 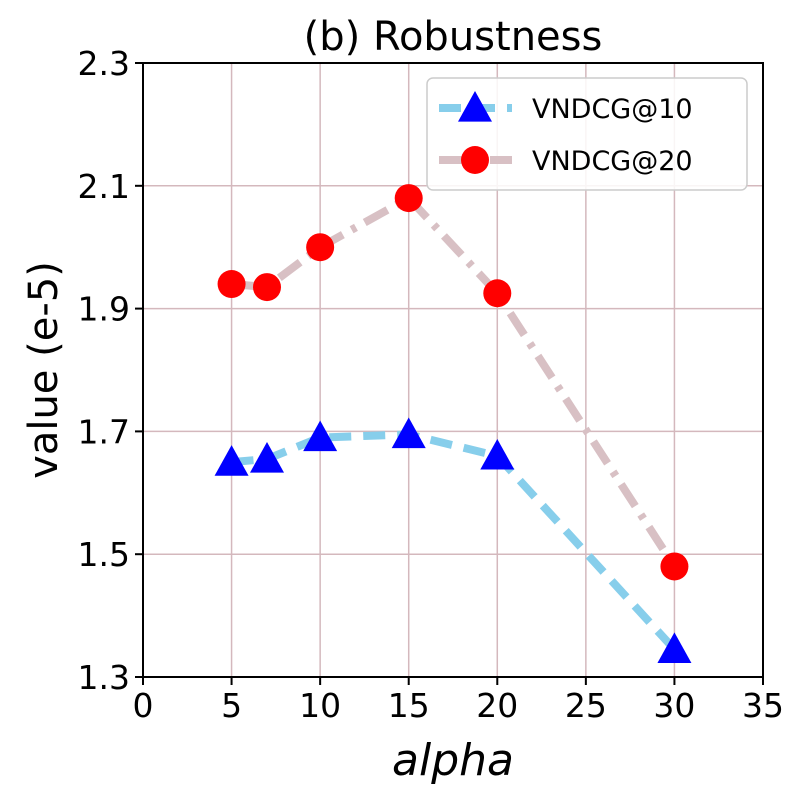 What do you see at coordinates (586, 705) in the screenshot?
I see `x-tick-label: 25` at bounding box center [586, 705].